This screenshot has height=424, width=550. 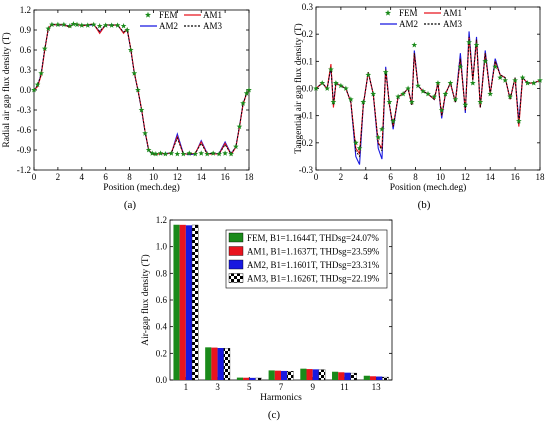 I want to click on bar-am3-h9, so click(x=322, y=375).